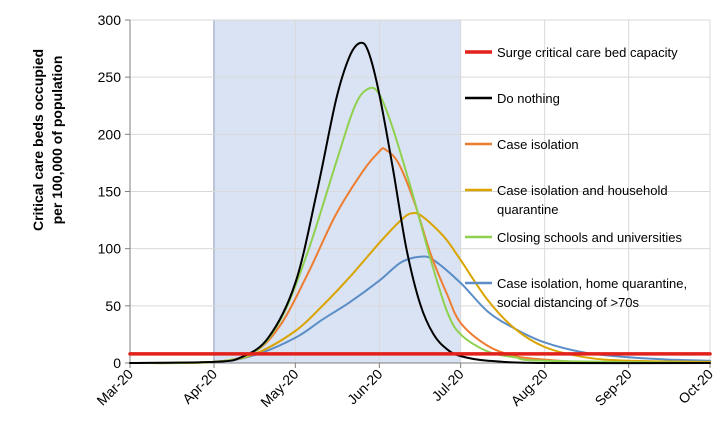  Describe the element at coordinates (538, 144) in the screenshot. I see `legend-label: Case isolation` at that location.